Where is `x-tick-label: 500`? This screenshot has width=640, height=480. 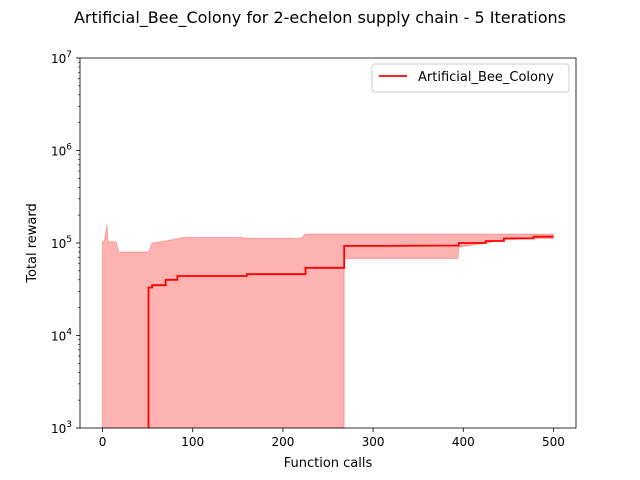
x-tick-label: 500 is located at coordinates (553, 442).